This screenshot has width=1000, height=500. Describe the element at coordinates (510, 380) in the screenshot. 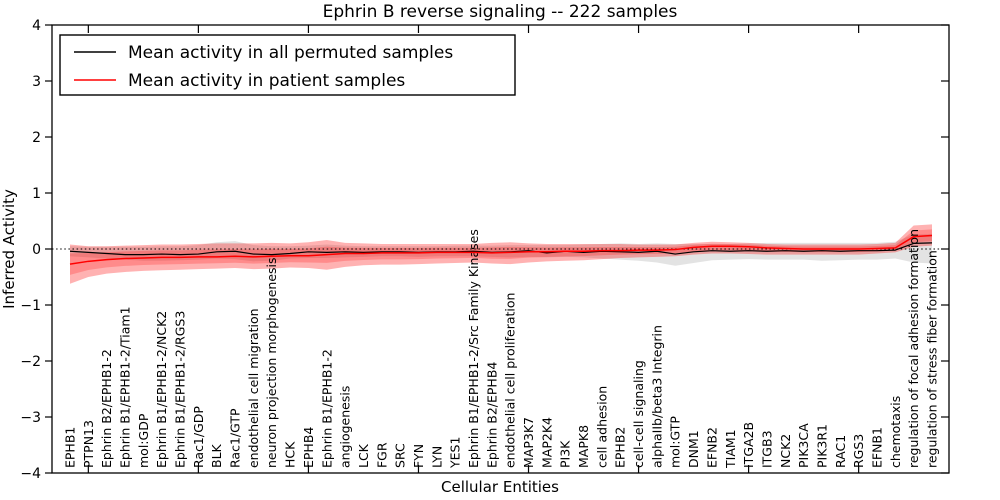

I see `x-tick-label: endothelial cell proliferation` at that location.